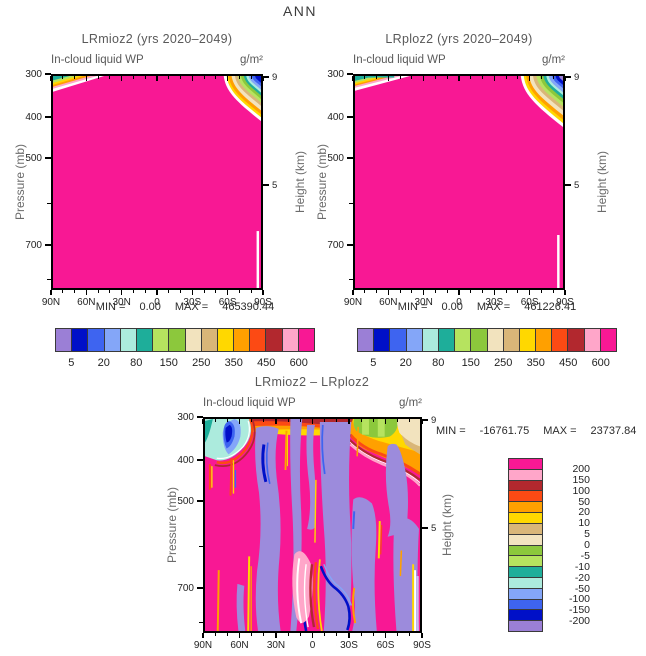 This screenshot has width=646, height=656. I want to click on panel-units: g/m², so click(251, 60).